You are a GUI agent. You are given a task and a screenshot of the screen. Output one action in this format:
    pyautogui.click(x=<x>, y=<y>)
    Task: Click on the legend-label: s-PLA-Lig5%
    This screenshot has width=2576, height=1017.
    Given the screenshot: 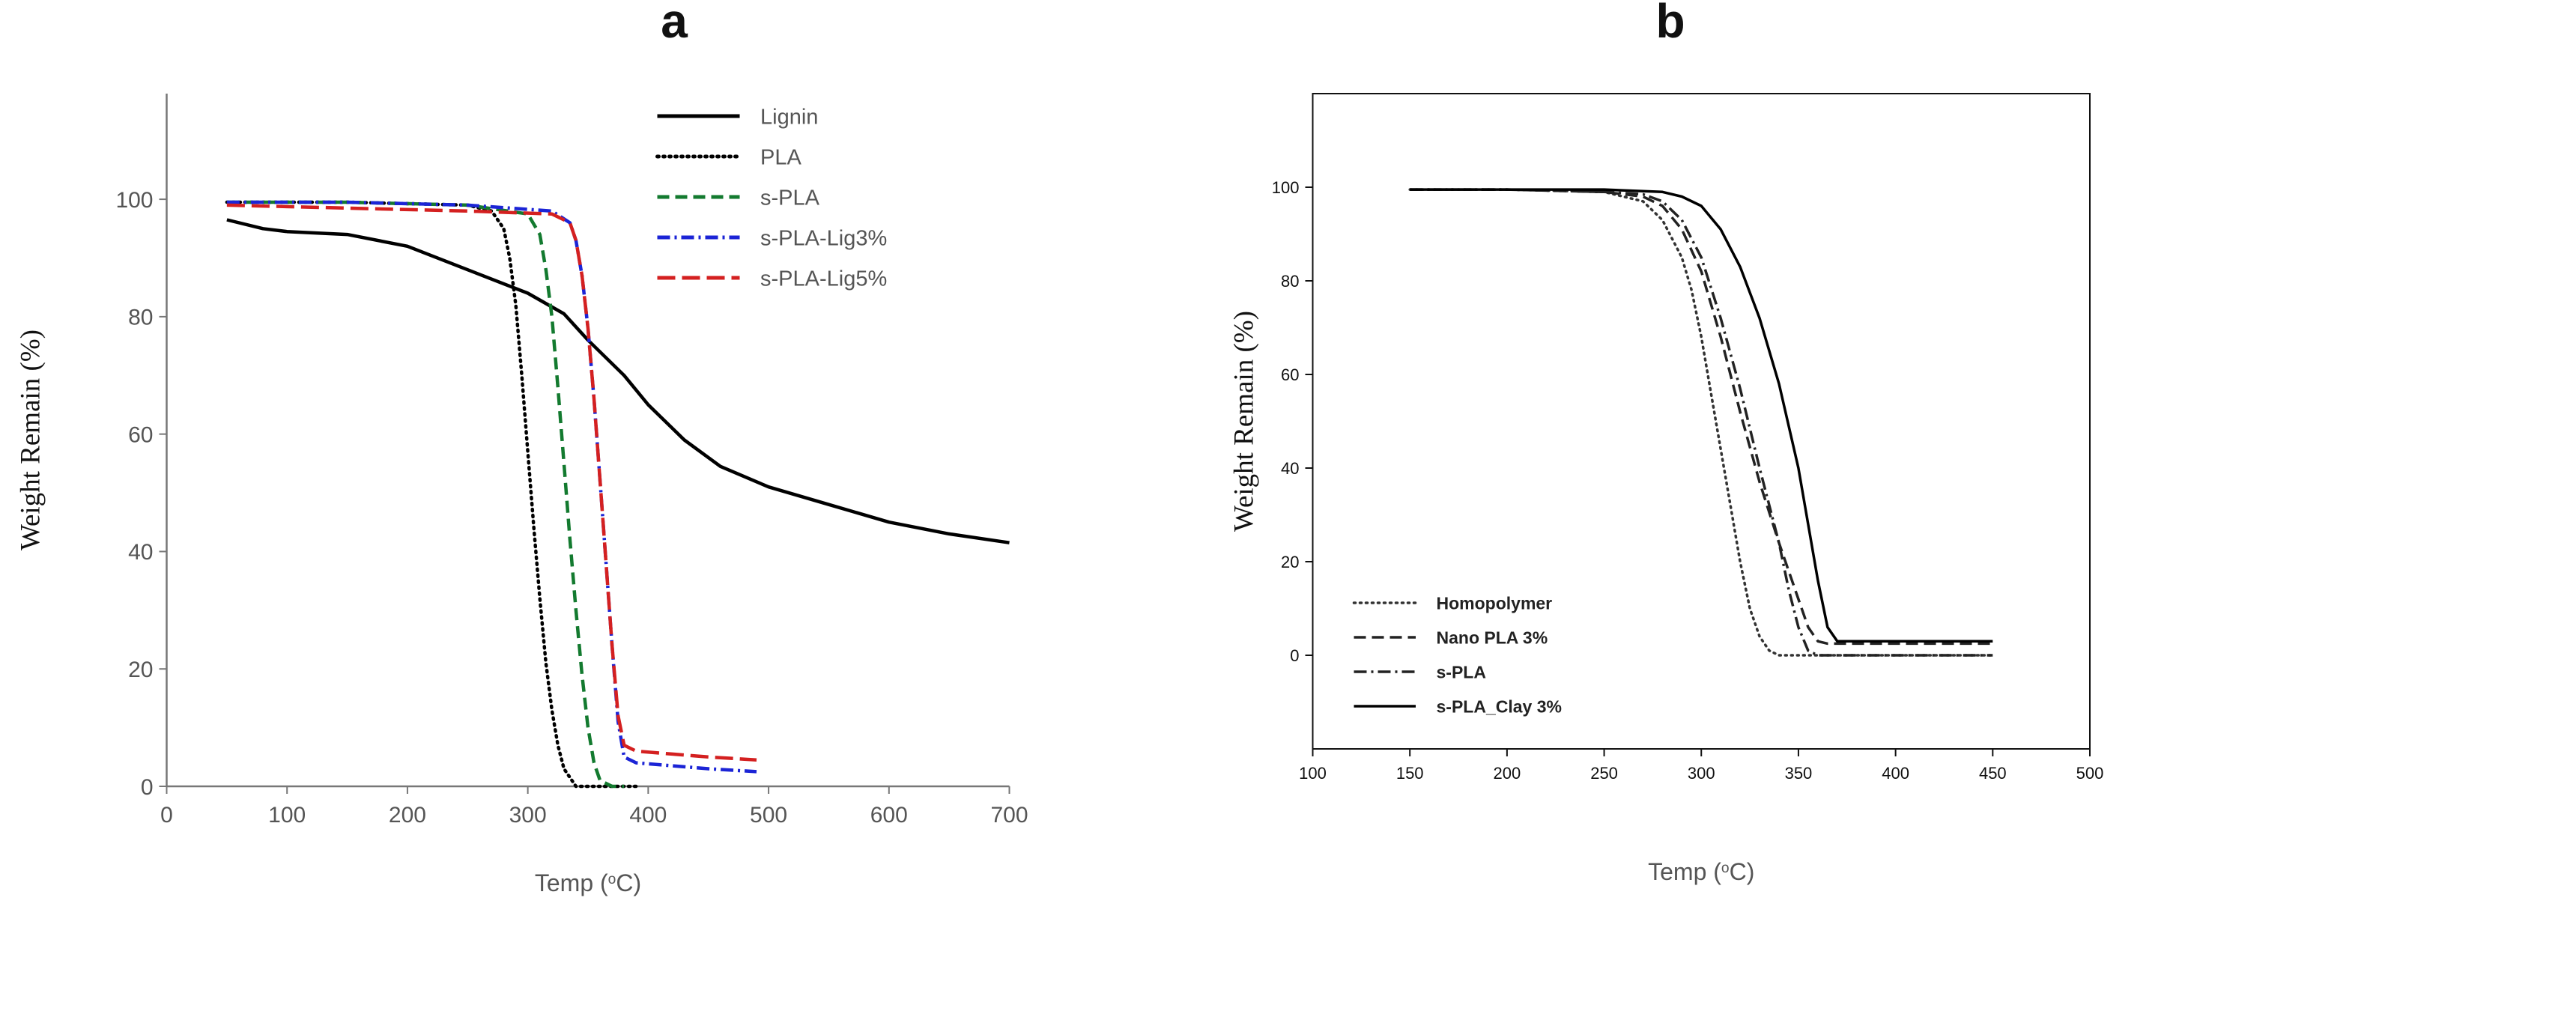 What is the action you would take?
    pyautogui.click(x=824, y=279)
    